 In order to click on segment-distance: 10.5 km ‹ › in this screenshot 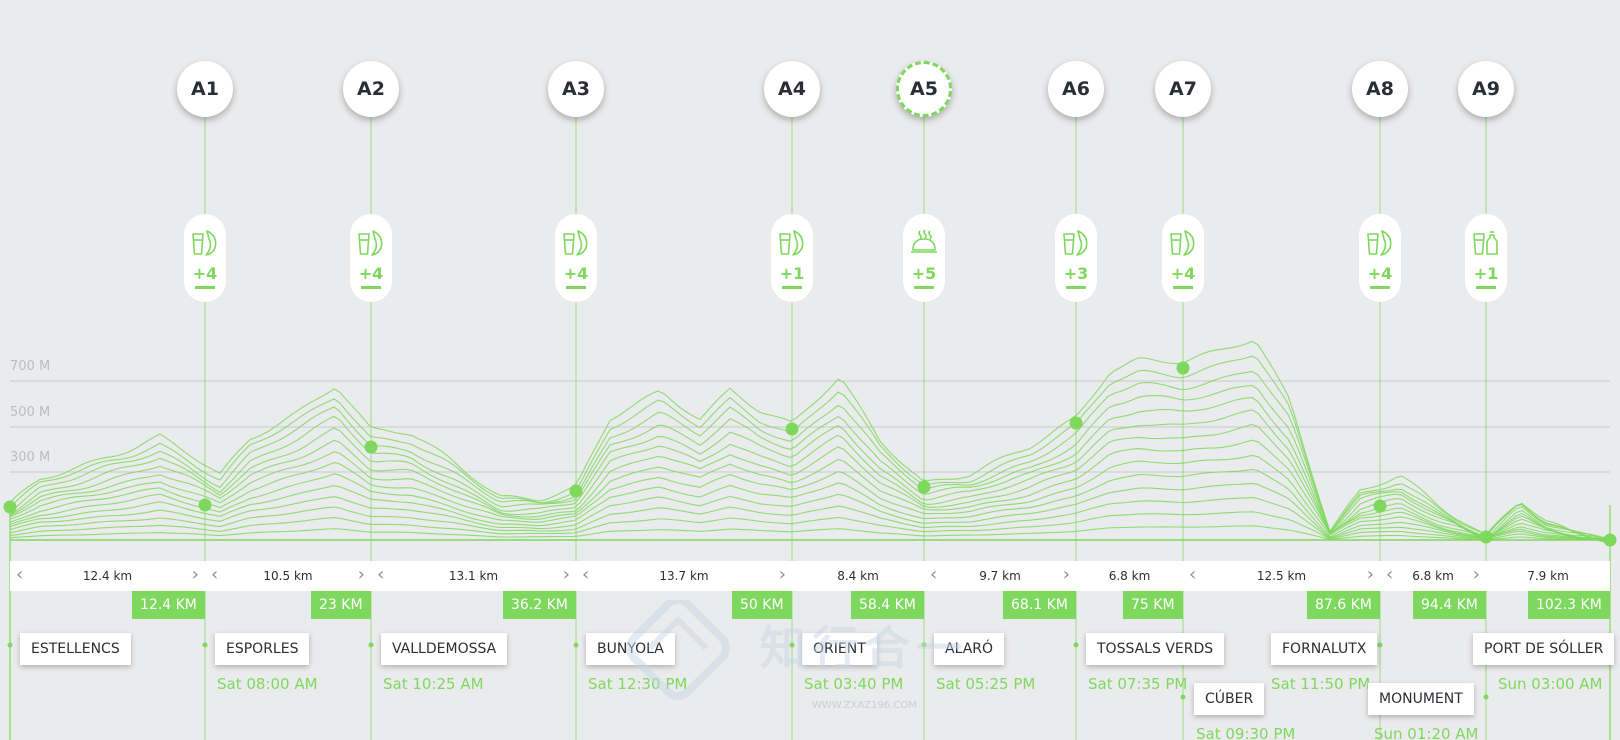, I will do `click(288, 576)`.